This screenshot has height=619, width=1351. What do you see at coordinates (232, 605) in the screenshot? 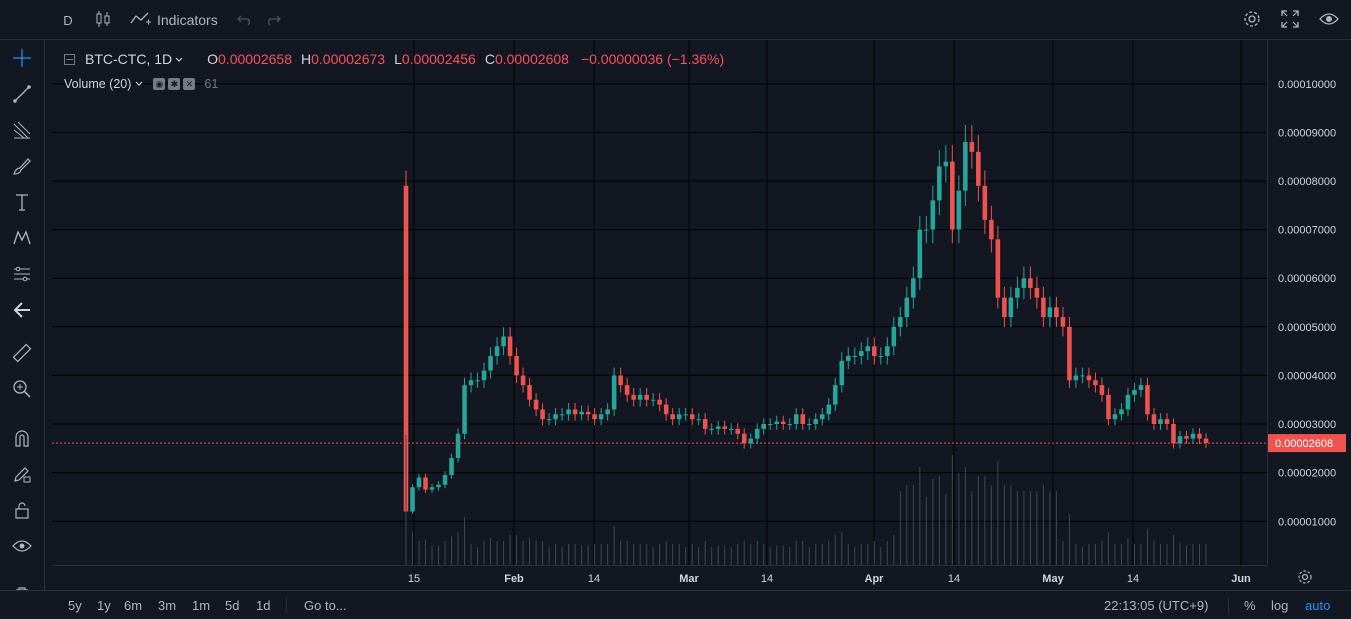
I see `range-5d: 5d` at bounding box center [232, 605].